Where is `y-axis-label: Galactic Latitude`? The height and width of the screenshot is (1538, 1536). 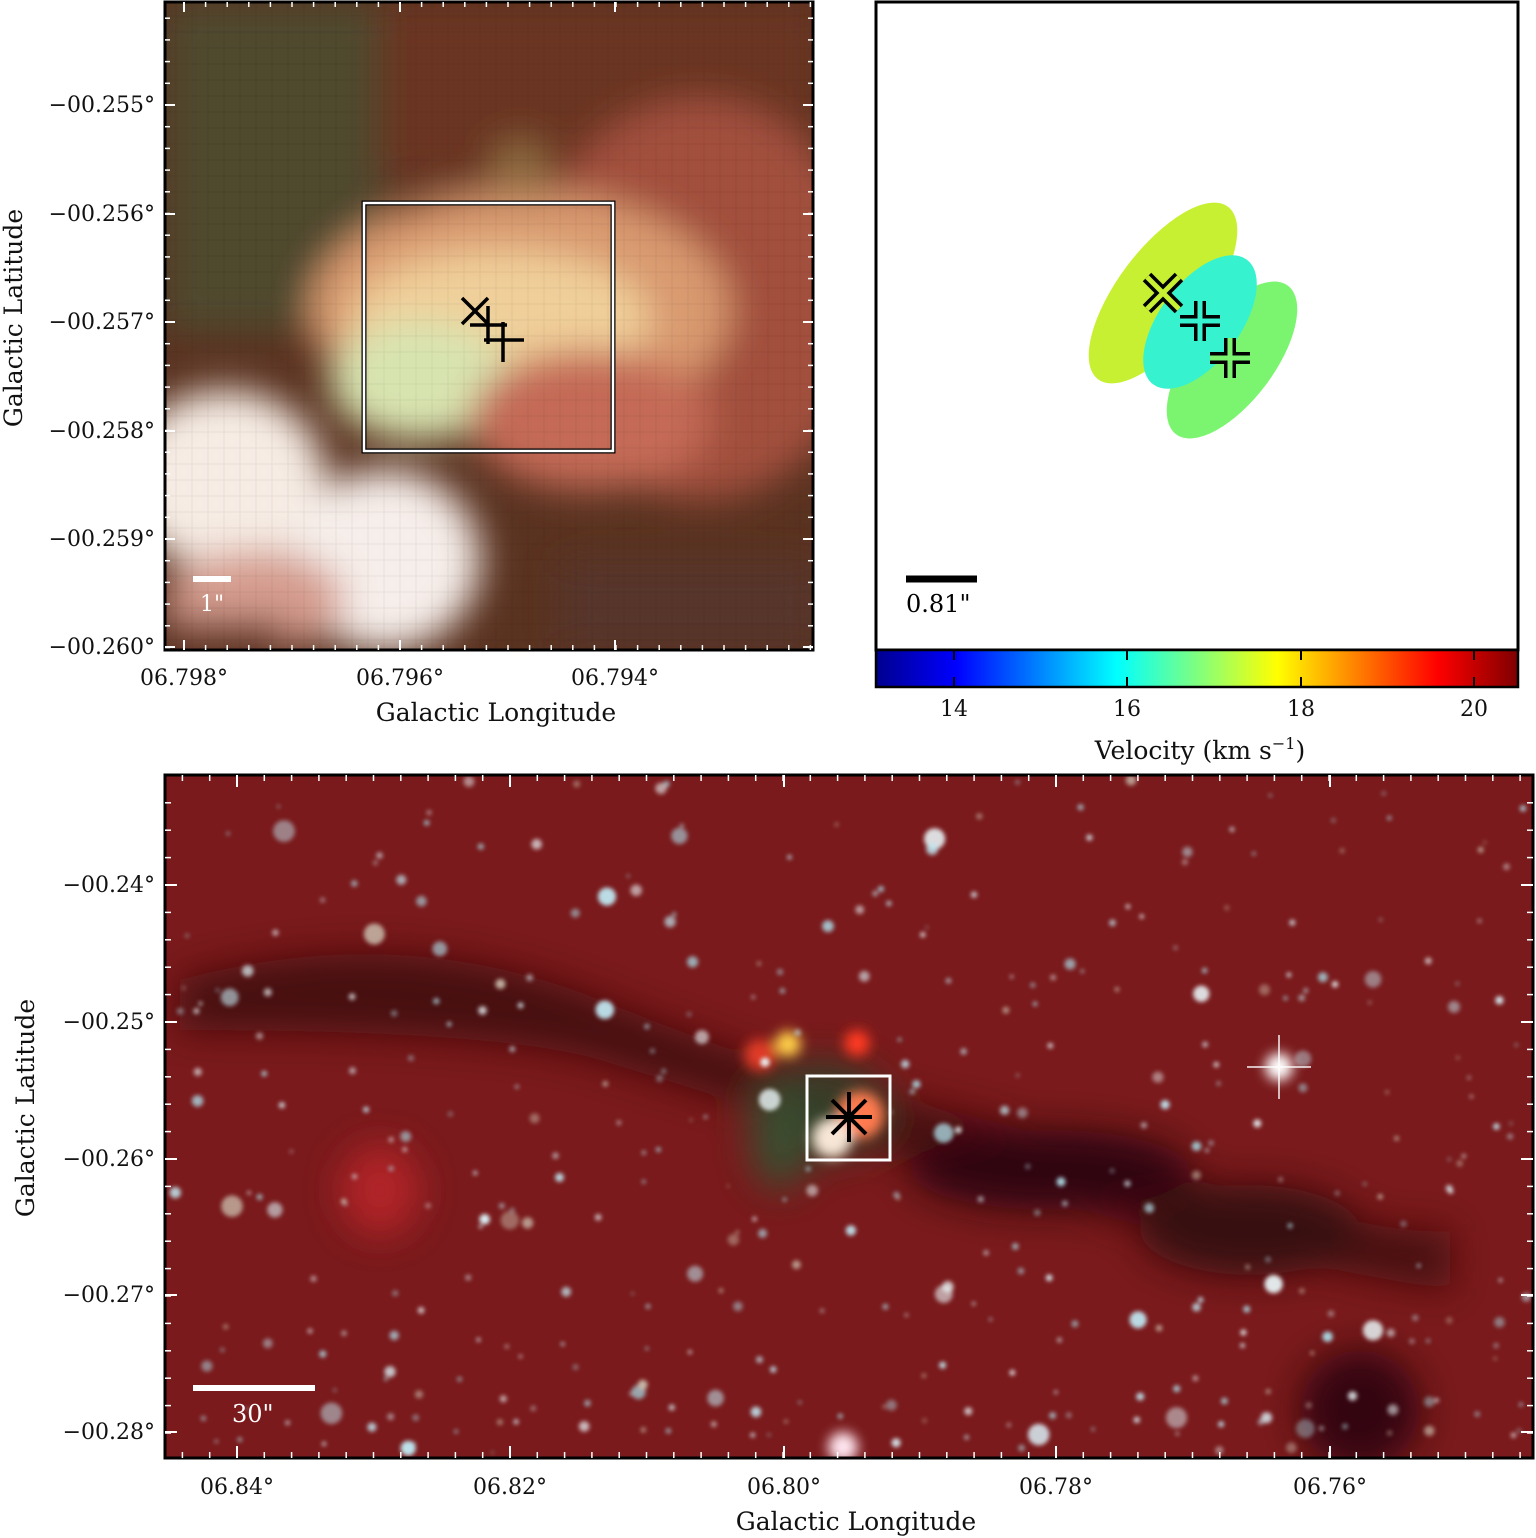
y-axis-label: Galactic Latitude is located at coordinates (14, 318).